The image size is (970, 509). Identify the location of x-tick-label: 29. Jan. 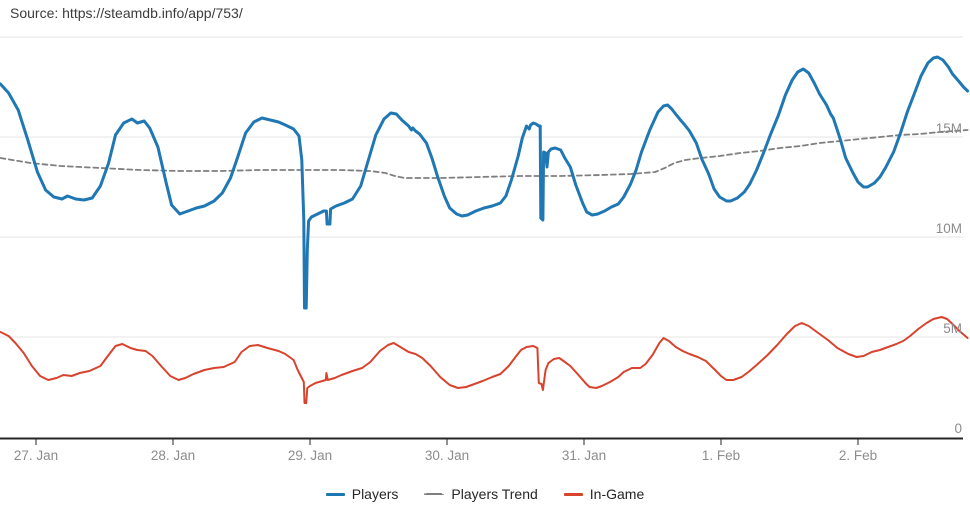
(310, 455).